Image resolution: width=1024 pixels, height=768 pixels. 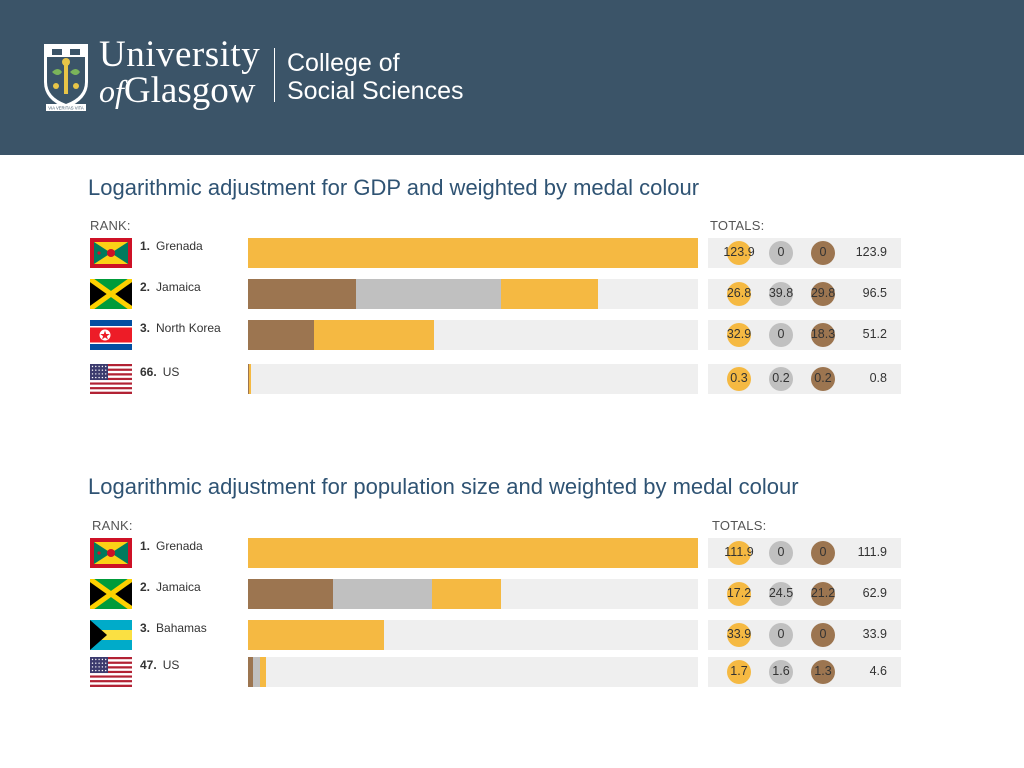 I want to click on totals-row: 0.3 0.2 0.2 0.8, so click(x=804, y=379).